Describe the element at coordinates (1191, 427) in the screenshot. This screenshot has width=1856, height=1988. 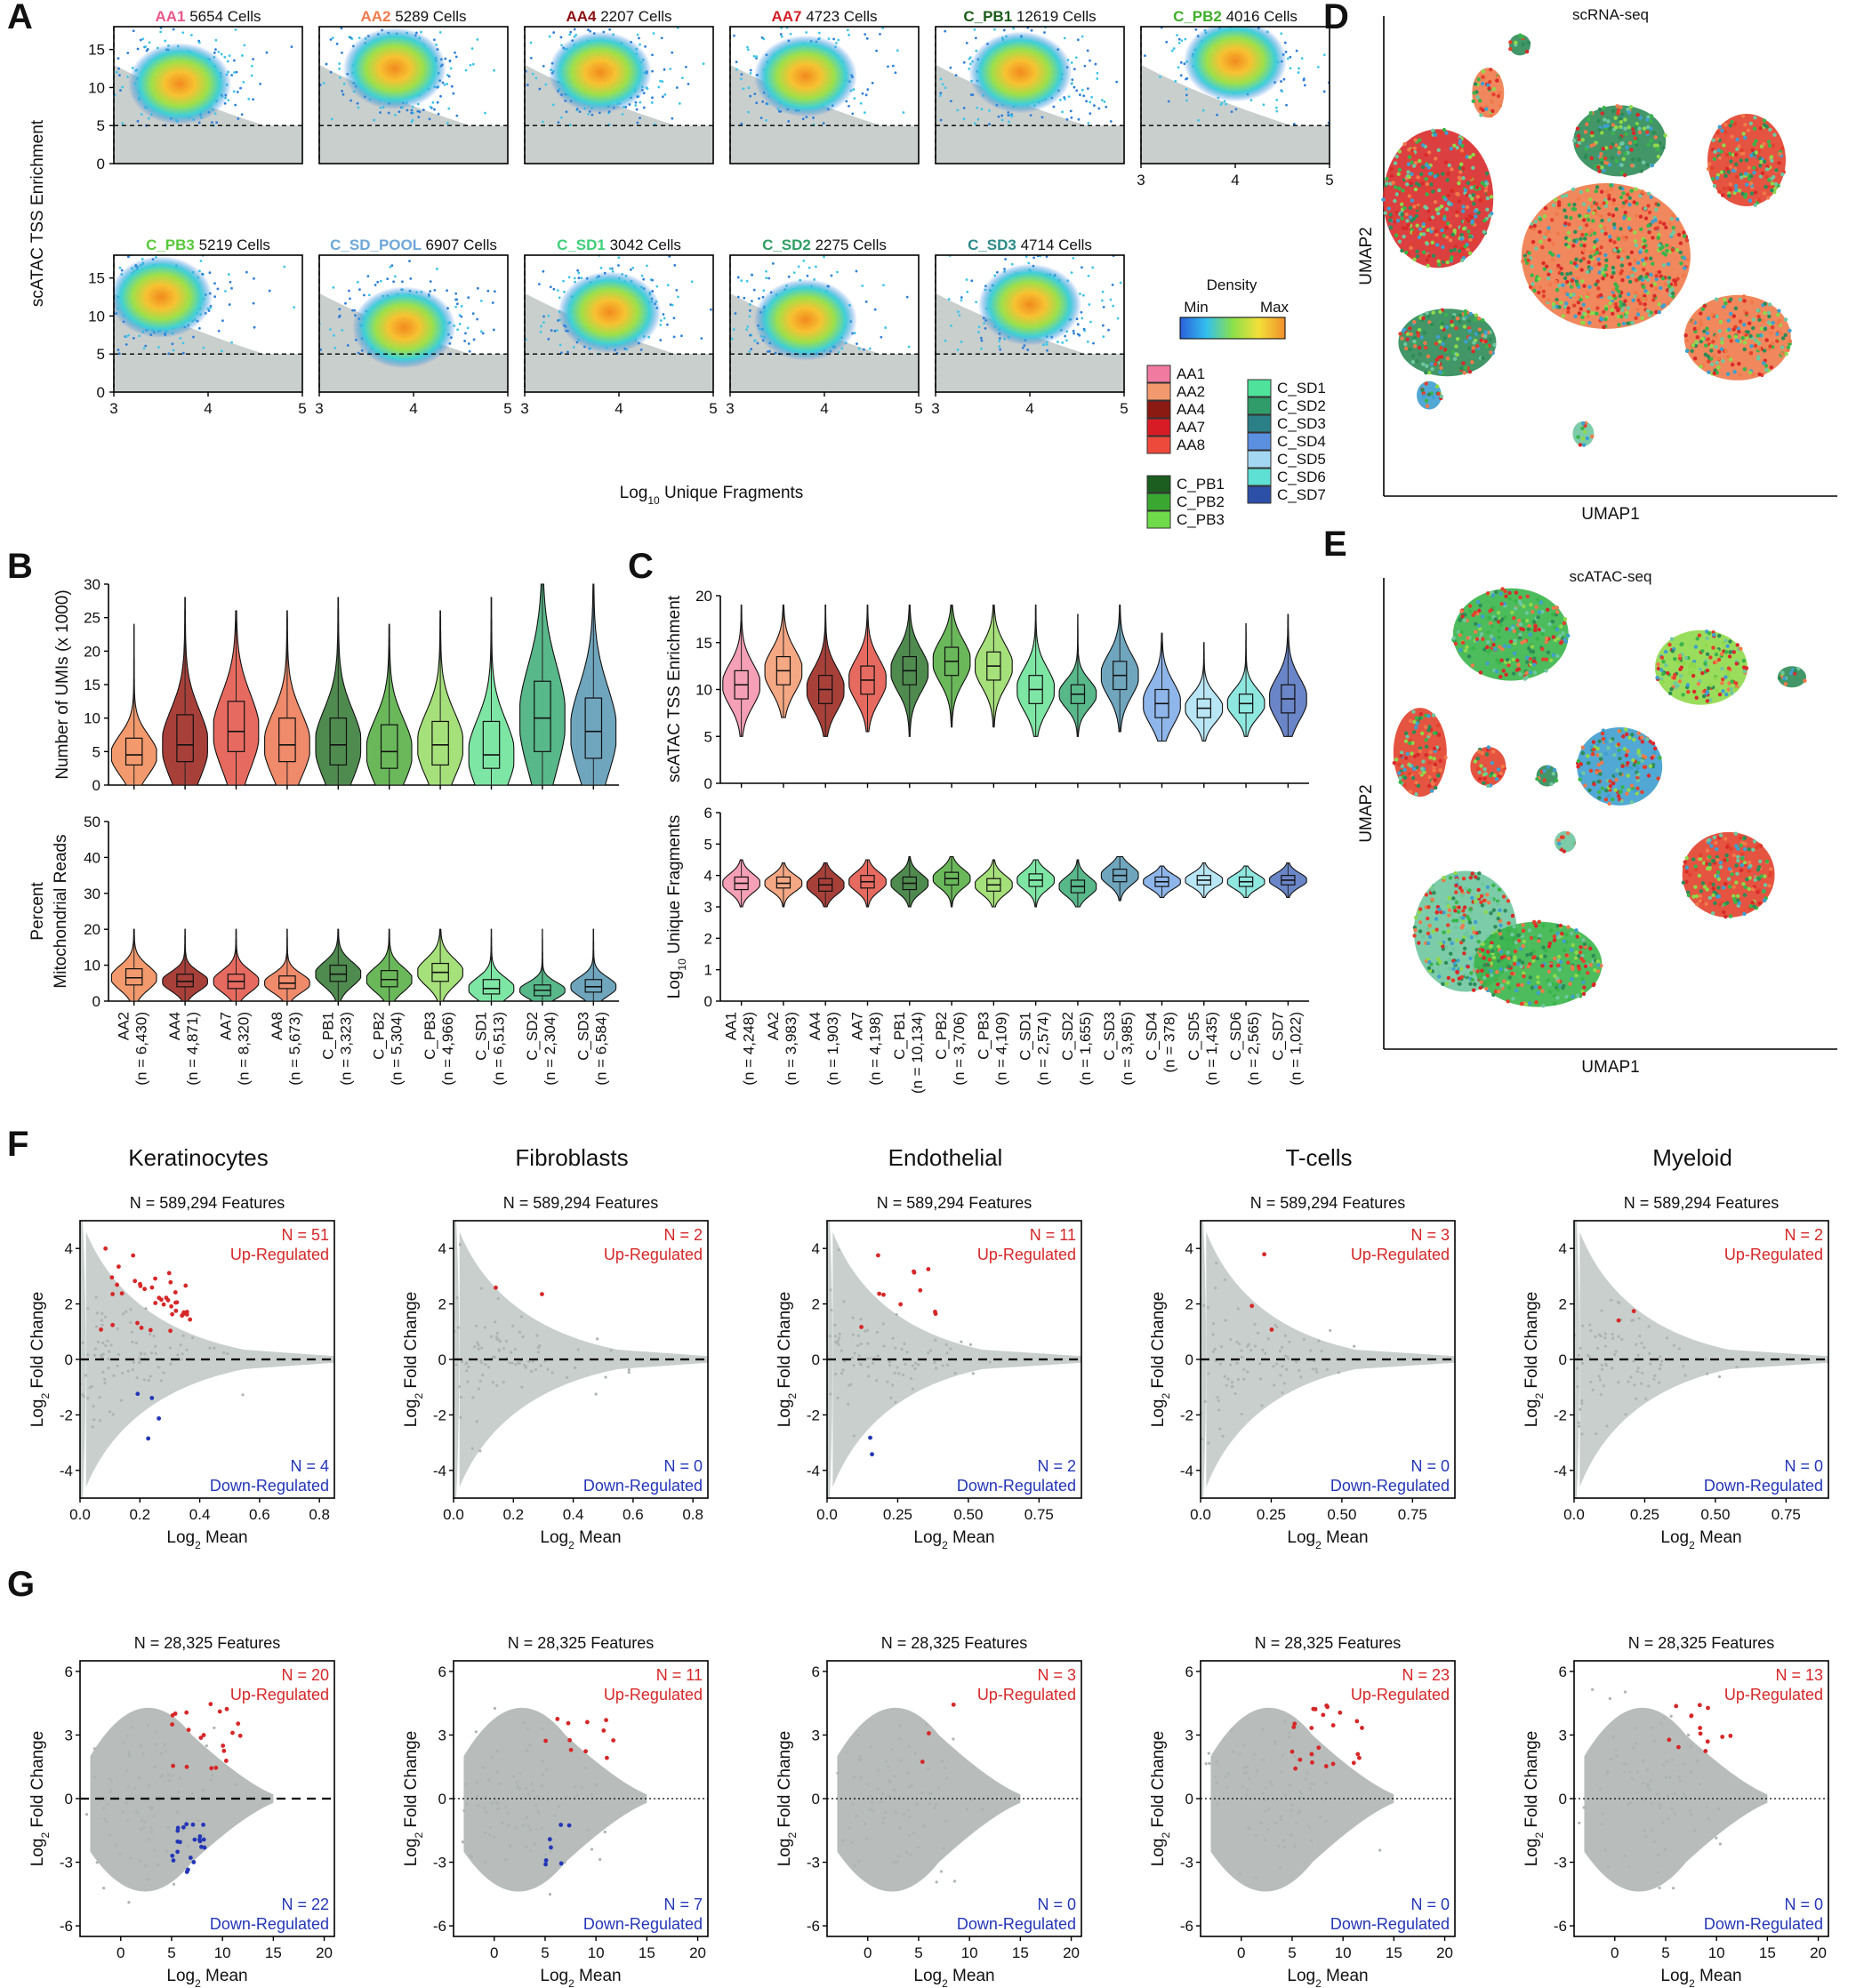
I see `legend-entry: AA7` at that location.